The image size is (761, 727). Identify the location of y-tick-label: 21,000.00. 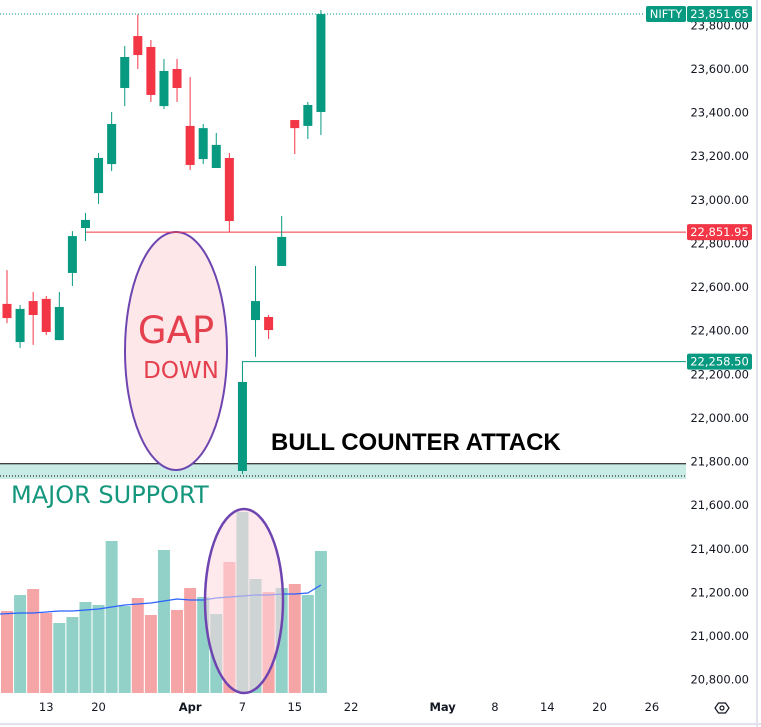
(719, 636).